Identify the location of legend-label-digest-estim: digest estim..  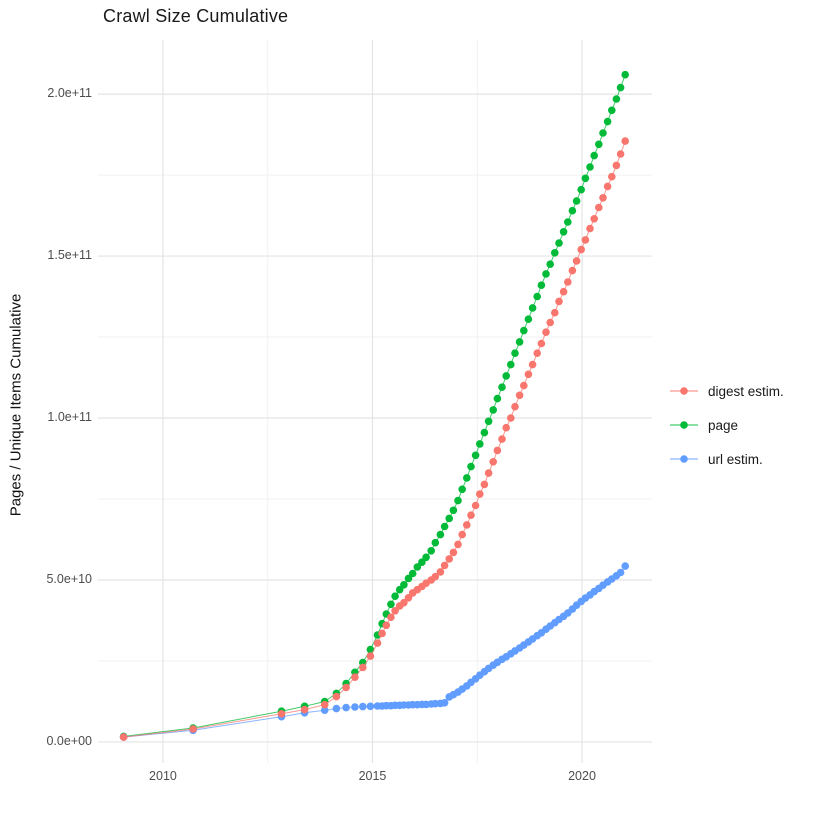
(746, 391).